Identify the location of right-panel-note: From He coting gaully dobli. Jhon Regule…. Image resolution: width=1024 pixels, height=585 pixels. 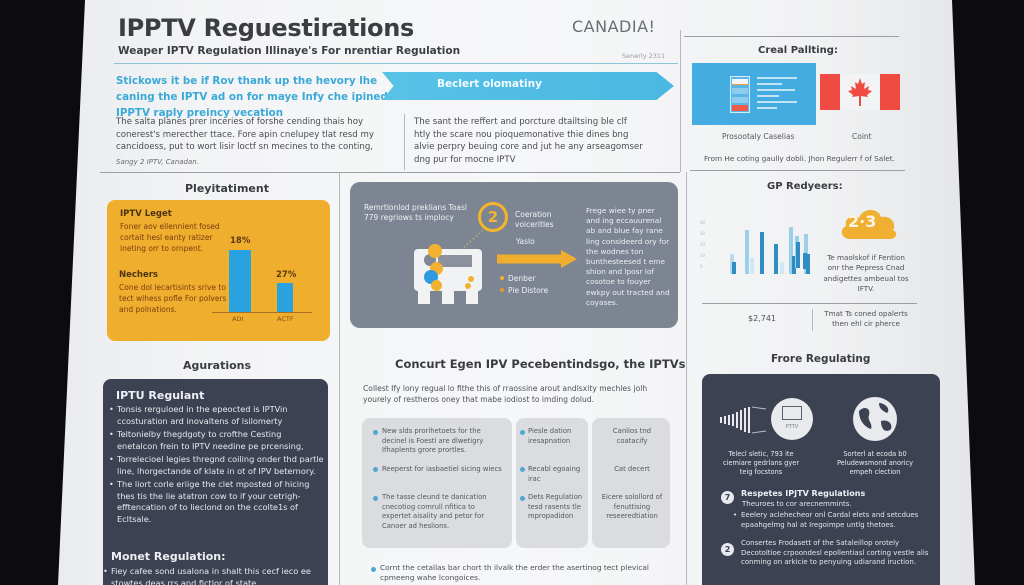
(799, 158).